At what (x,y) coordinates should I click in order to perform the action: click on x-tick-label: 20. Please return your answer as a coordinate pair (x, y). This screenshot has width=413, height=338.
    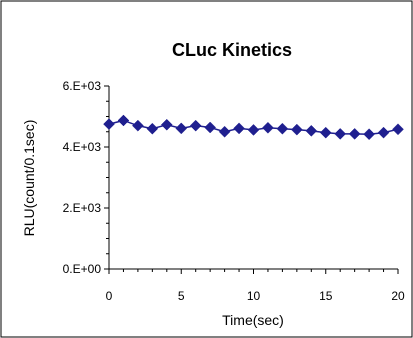
    Looking at the image, I should click on (398, 296).